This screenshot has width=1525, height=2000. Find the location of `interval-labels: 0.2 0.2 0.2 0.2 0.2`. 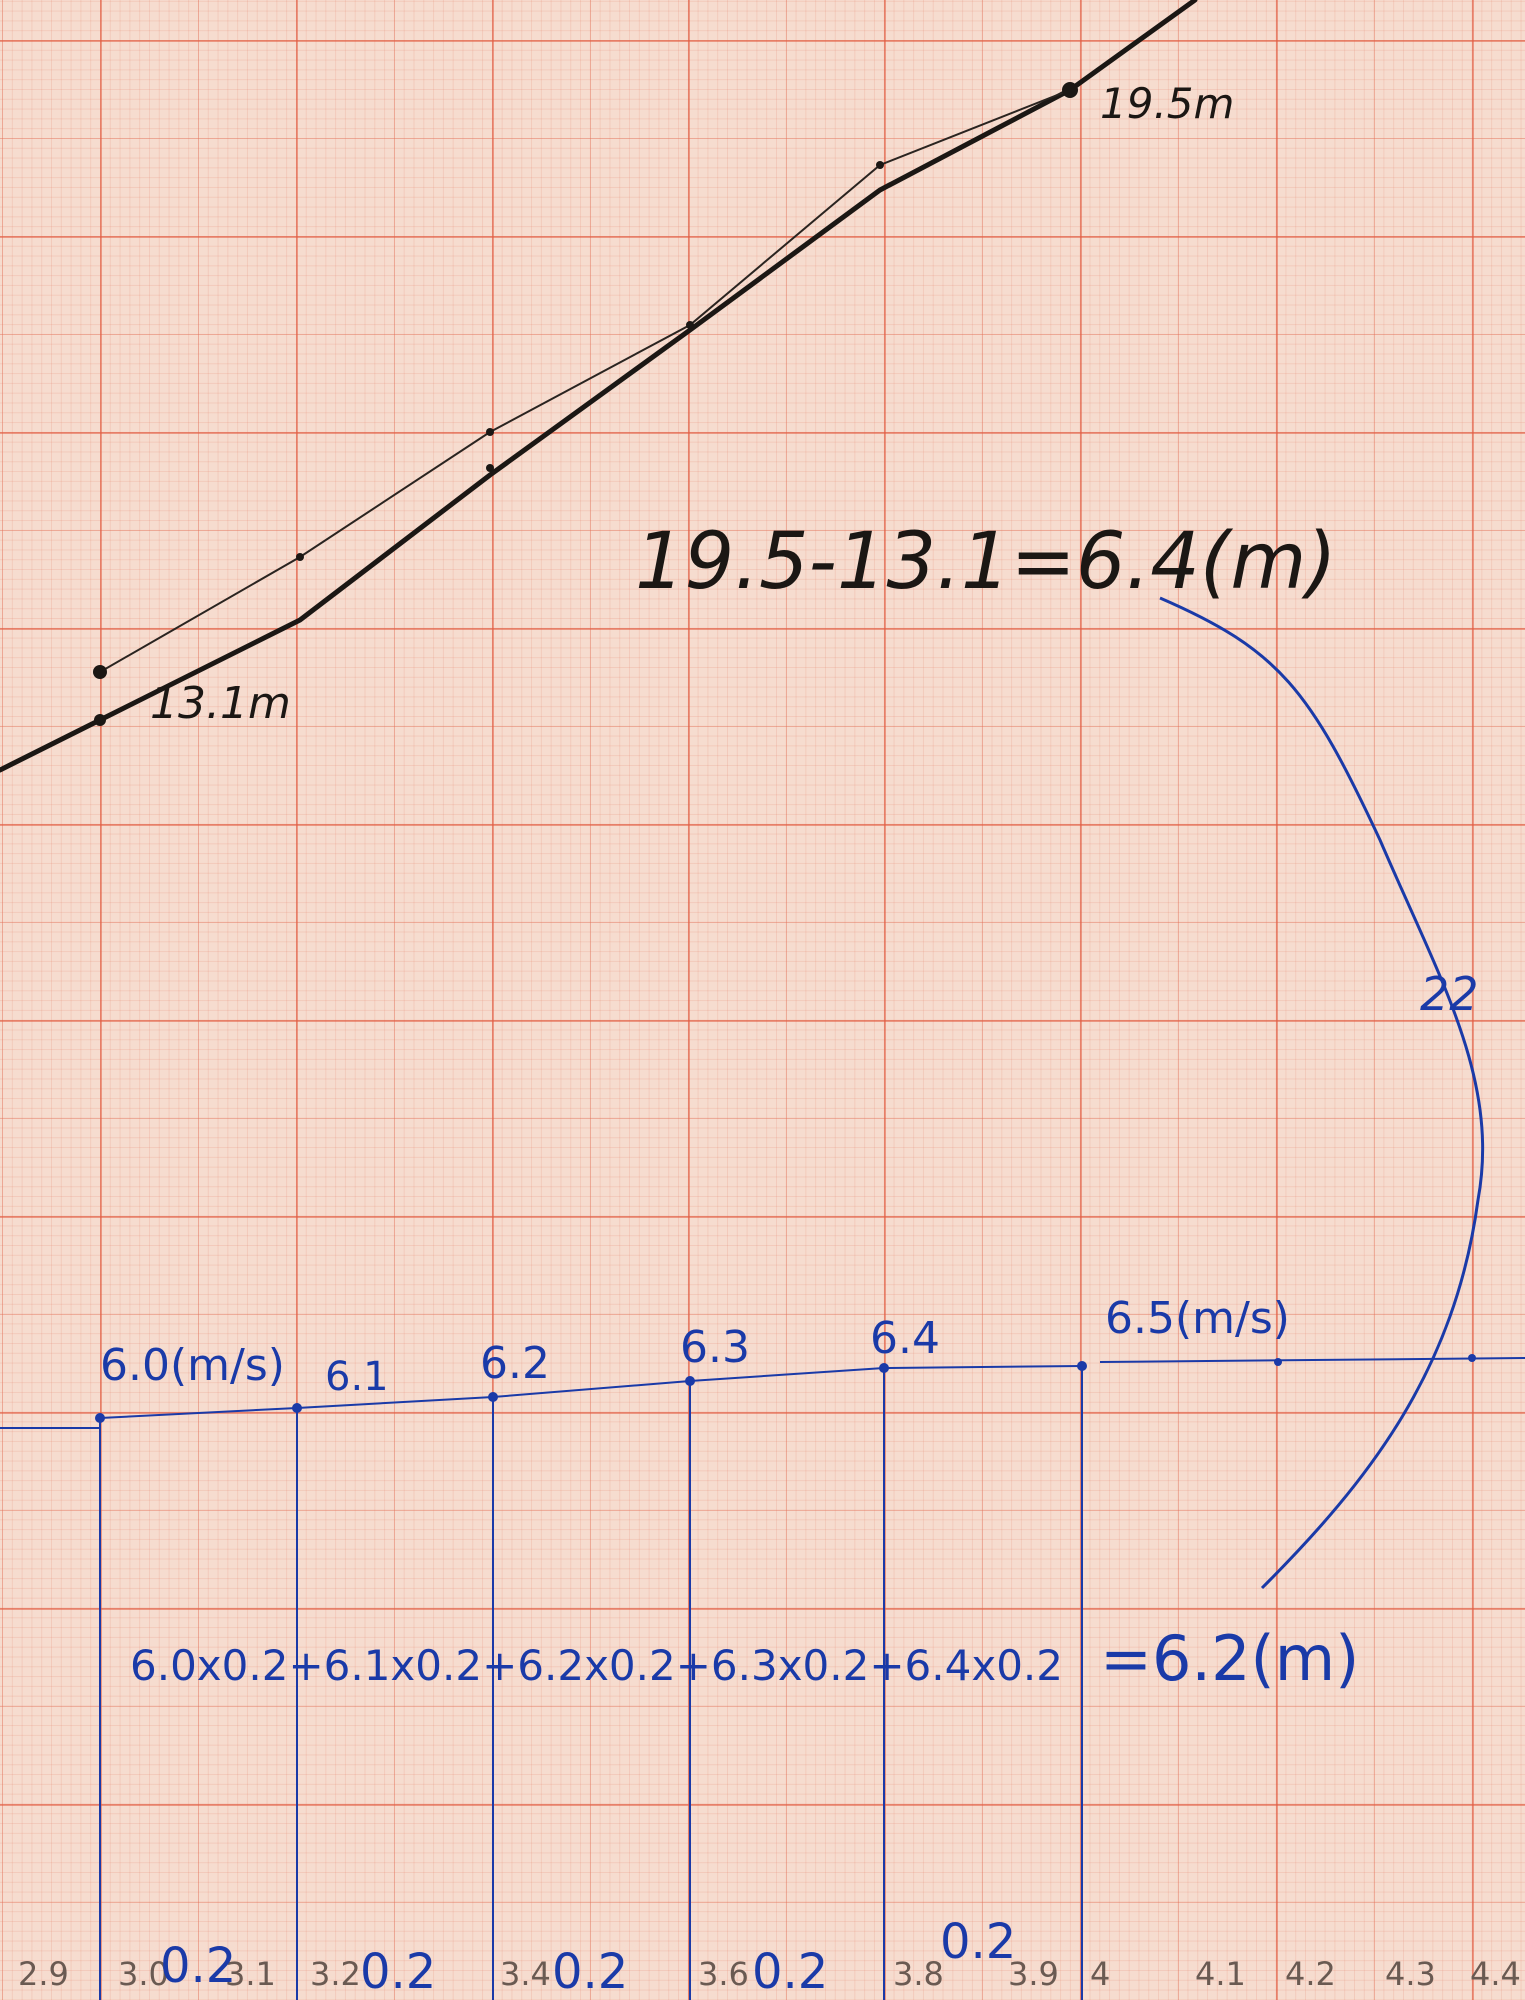

interval-labels: 0.2 0.2 0.2 0.2 0.2 is located at coordinates (588, 1957).